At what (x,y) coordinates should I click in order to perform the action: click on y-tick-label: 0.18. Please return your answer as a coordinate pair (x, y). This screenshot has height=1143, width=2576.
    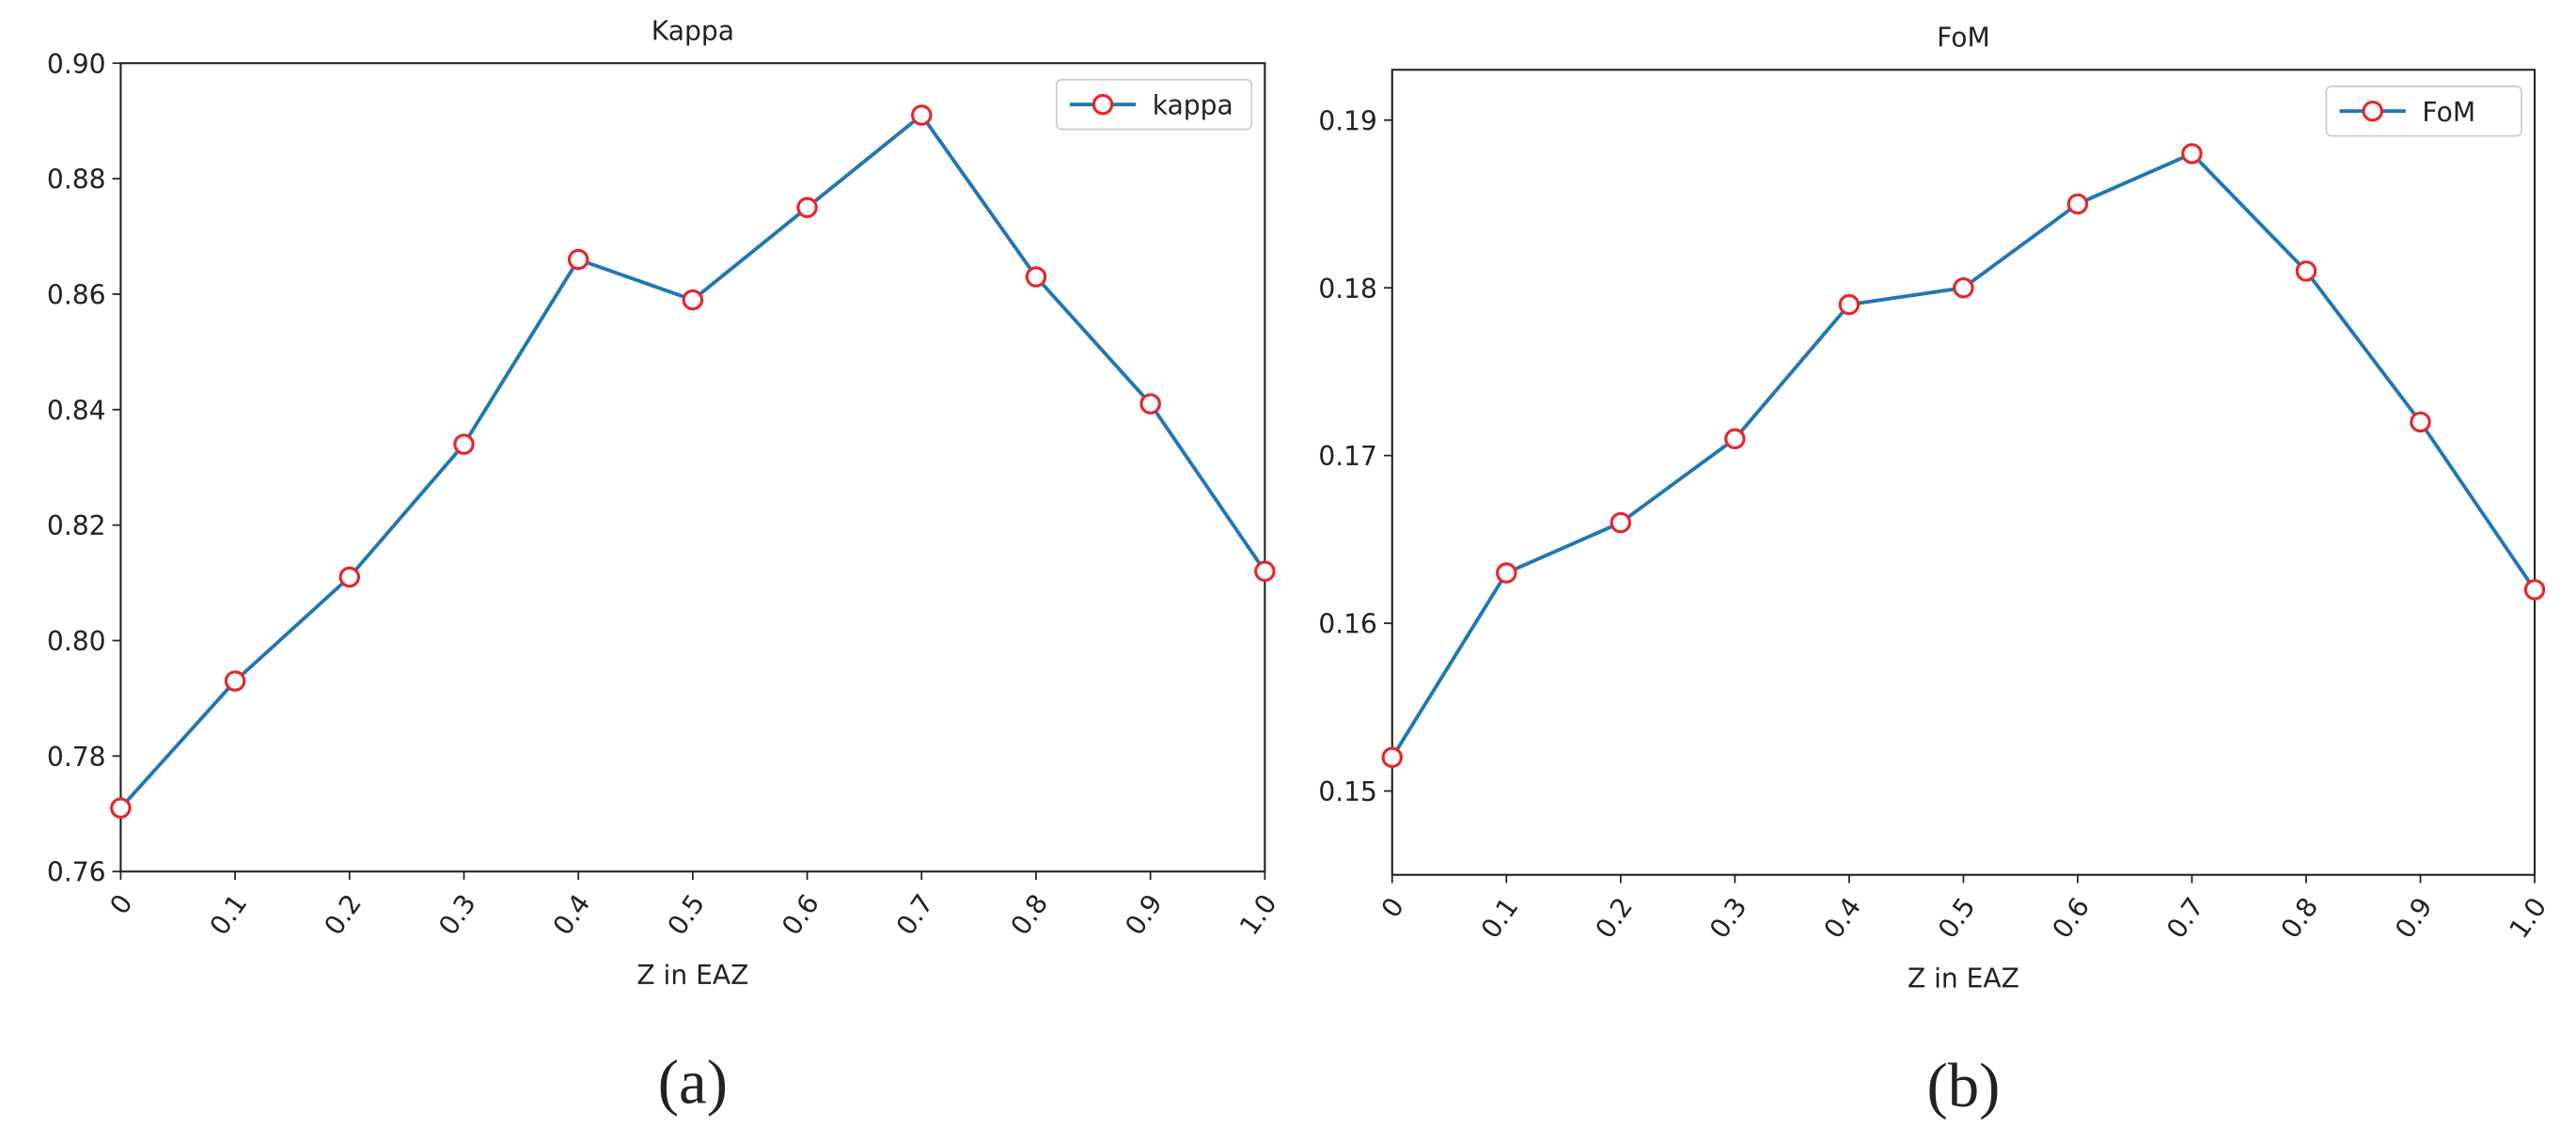
    Looking at the image, I should click on (1348, 289).